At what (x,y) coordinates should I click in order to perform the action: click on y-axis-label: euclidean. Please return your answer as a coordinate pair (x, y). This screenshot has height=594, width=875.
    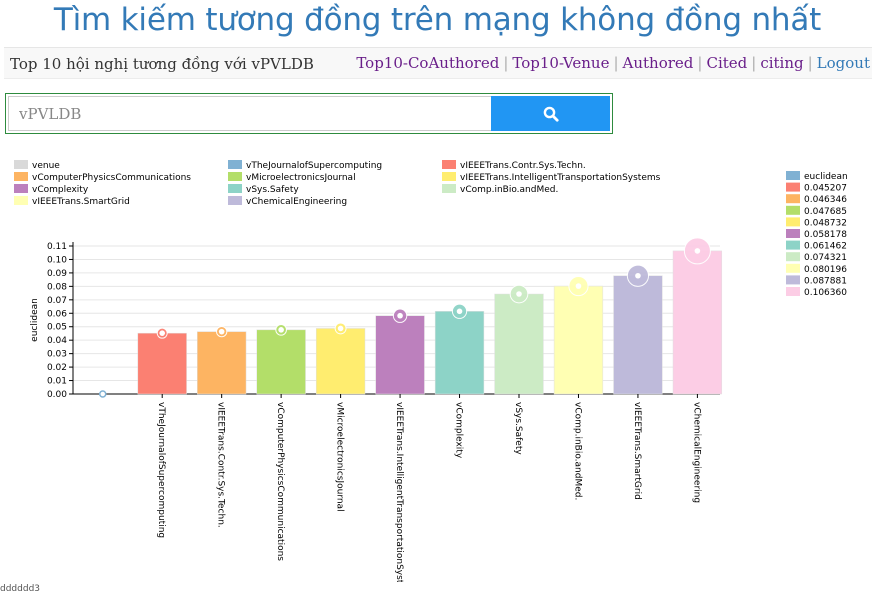
    Looking at the image, I should click on (35, 320).